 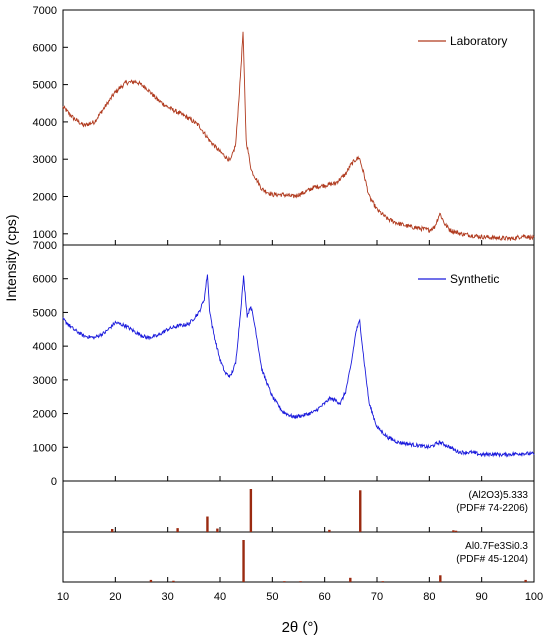 What do you see at coordinates (534, 597) in the screenshot?
I see `x-tick-label: 100` at bounding box center [534, 597].